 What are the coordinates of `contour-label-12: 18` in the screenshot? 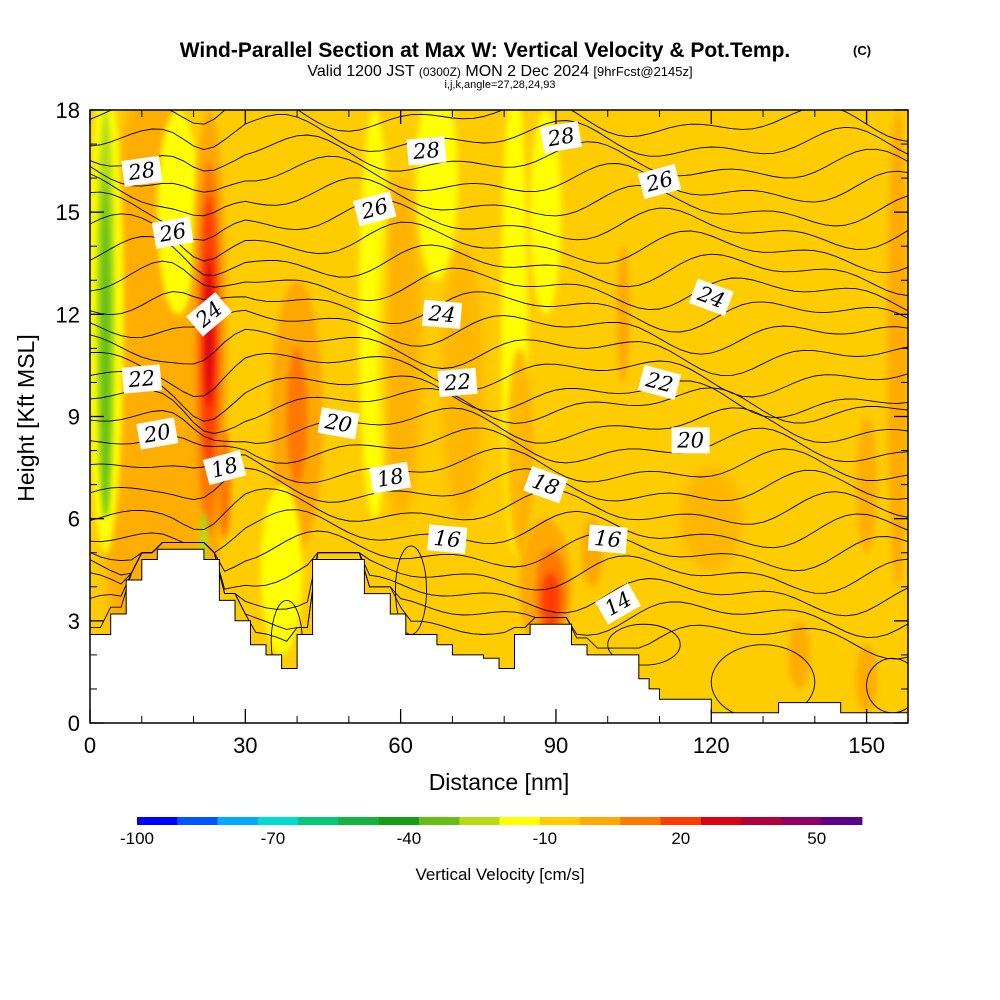 It's located at (390, 477).